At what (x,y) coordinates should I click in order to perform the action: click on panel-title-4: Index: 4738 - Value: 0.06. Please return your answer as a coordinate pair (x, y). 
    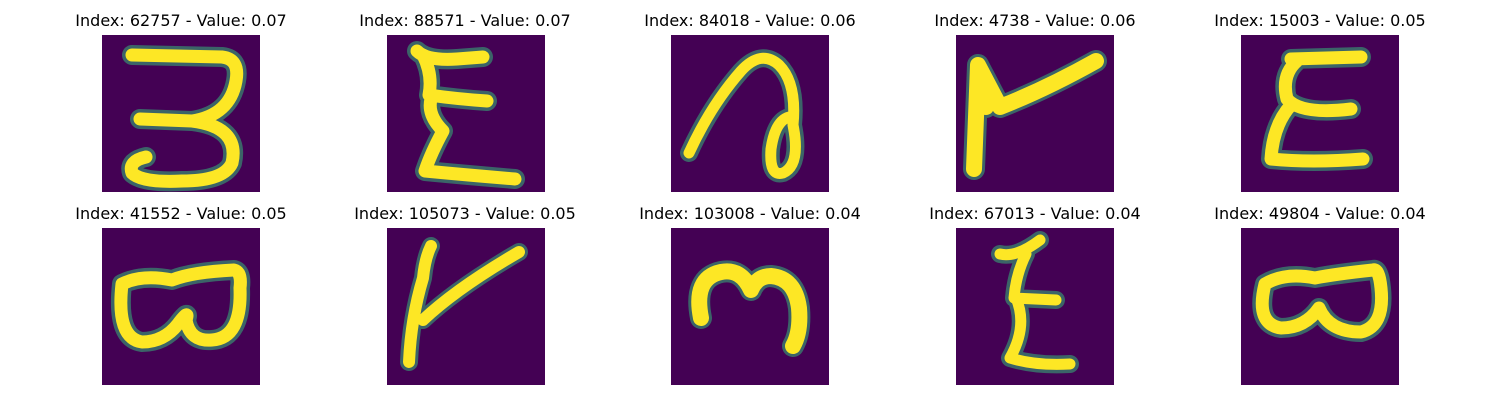
    Looking at the image, I should click on (1035, 20).